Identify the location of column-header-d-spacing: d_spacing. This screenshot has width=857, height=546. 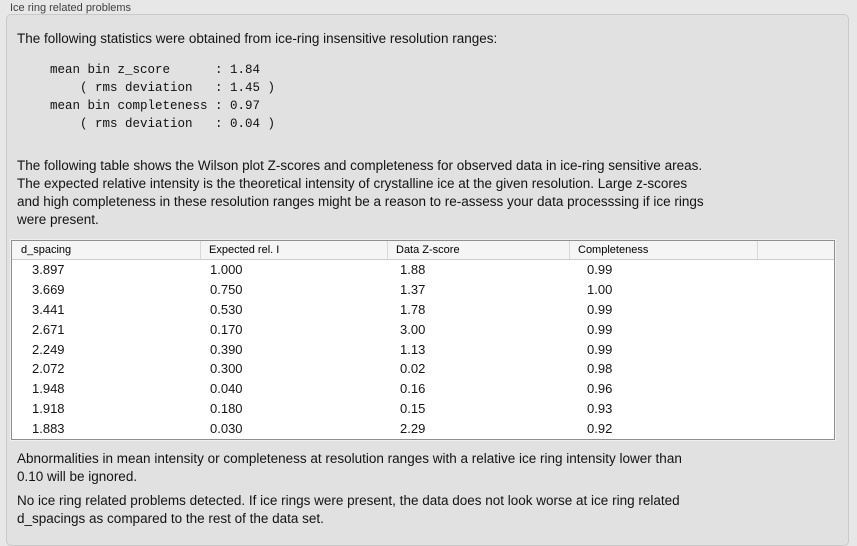
(46, 250).